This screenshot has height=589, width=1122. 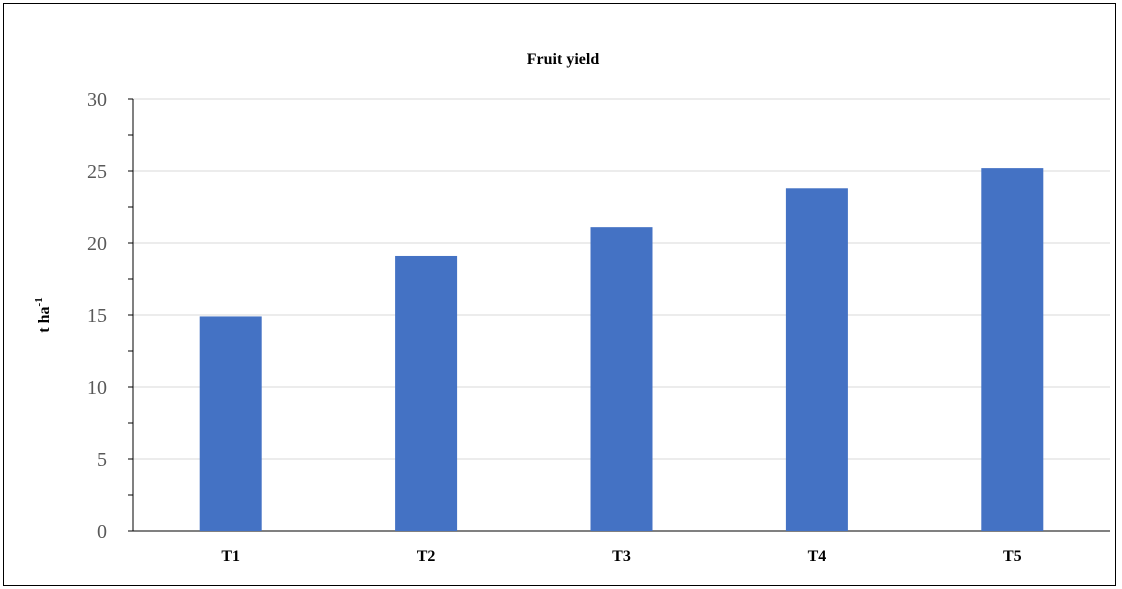 I want to click on y-tick-label: 0, so click(x=102, y=532).